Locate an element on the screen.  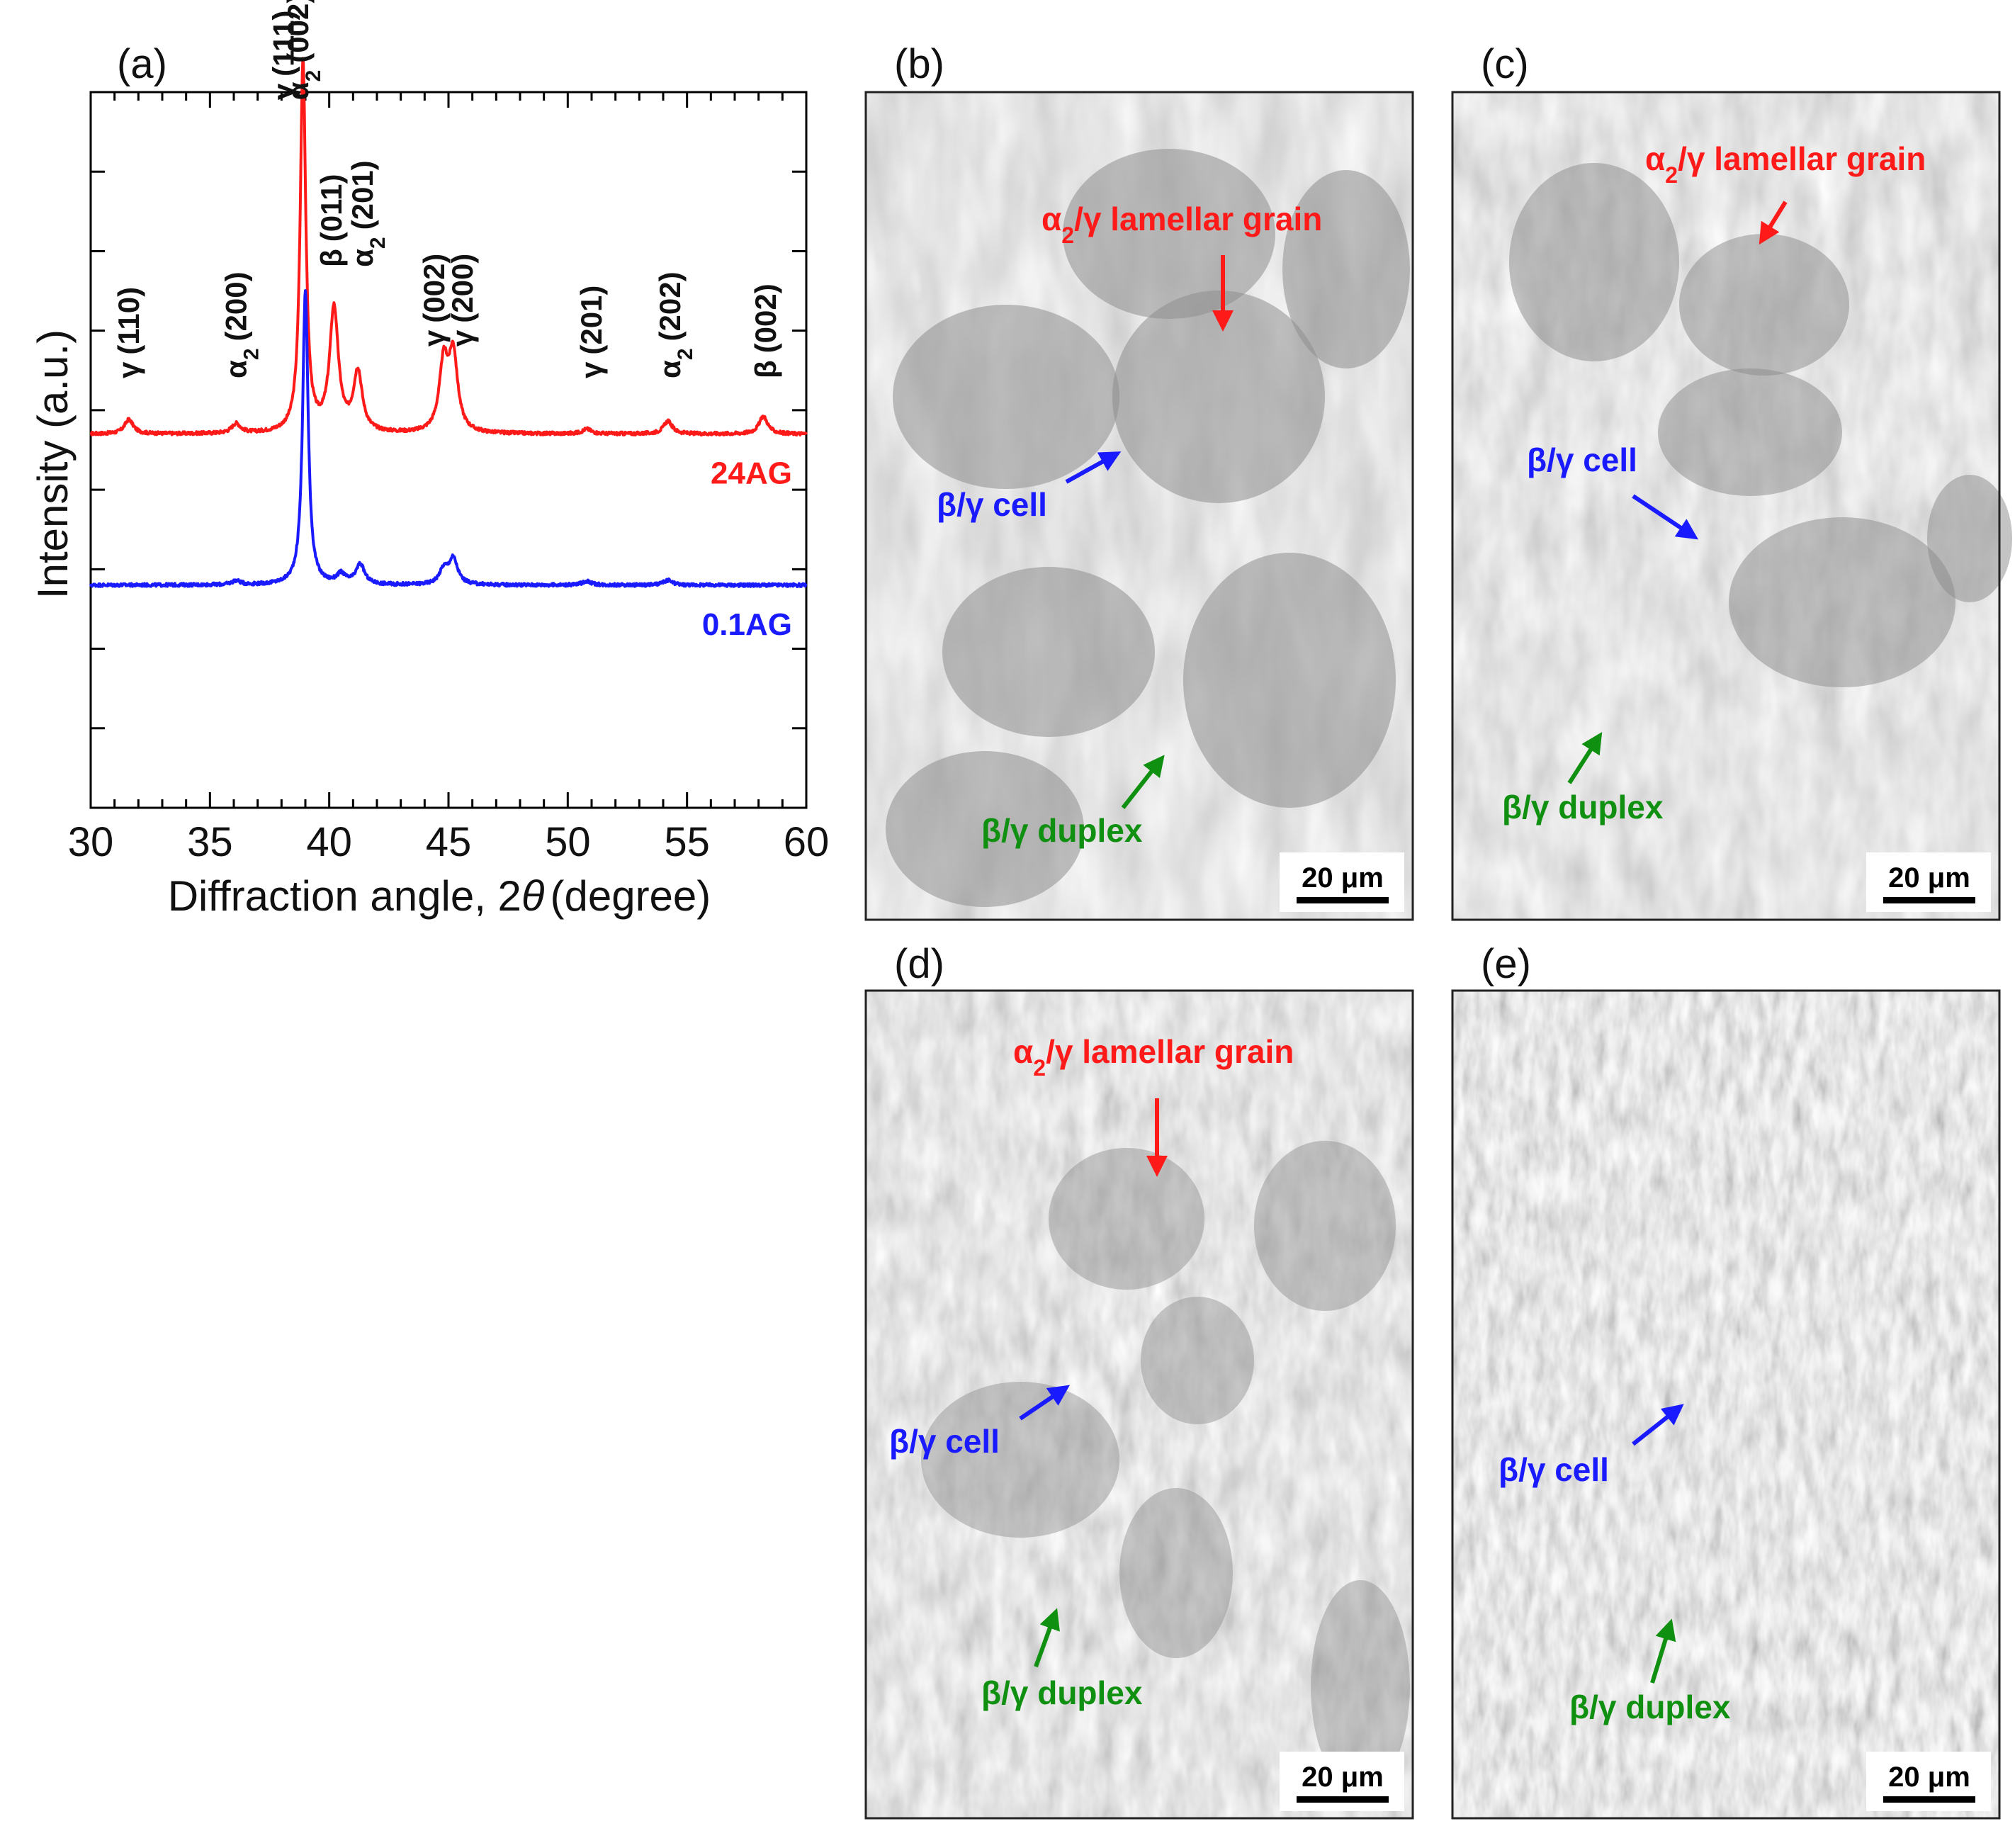
label-duplex-d: β/γ duplex is located at coordinates (1062, 1692).